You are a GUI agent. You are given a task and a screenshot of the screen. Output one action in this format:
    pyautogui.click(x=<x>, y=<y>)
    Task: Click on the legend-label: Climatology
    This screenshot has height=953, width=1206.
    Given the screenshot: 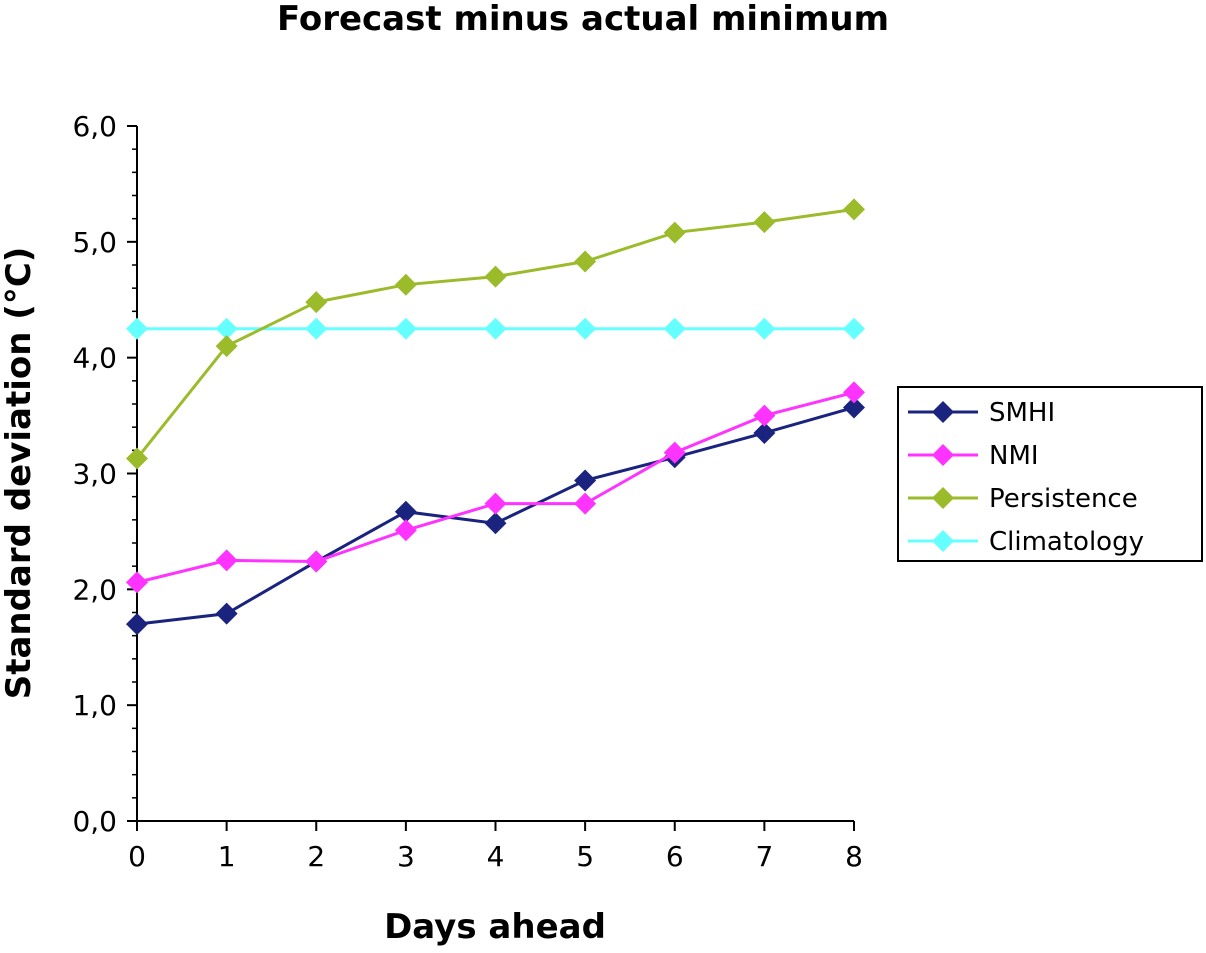 What is the action you would take?
    pyautogui.click(x=1066, y=542)
    